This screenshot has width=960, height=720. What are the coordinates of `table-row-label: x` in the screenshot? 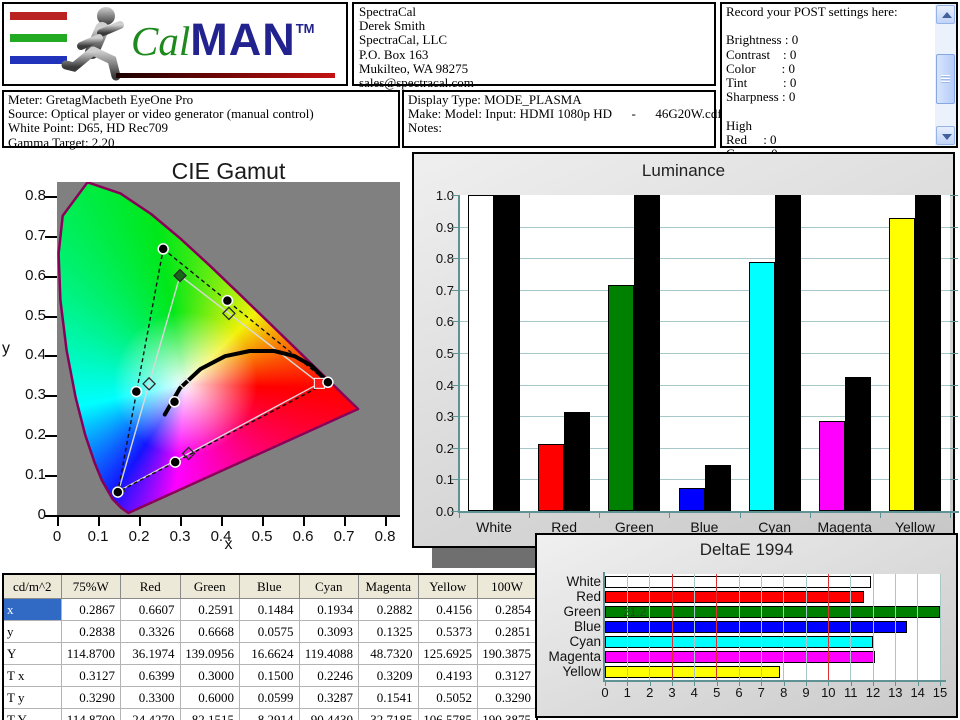 It's located at (32, 609).